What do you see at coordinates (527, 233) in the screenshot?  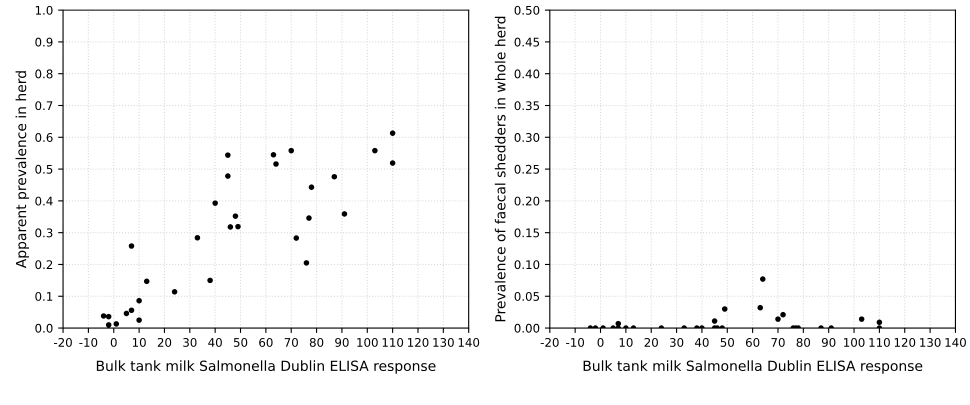 I see `y-tick-label: 0.15` at bounding box center [527, 233].